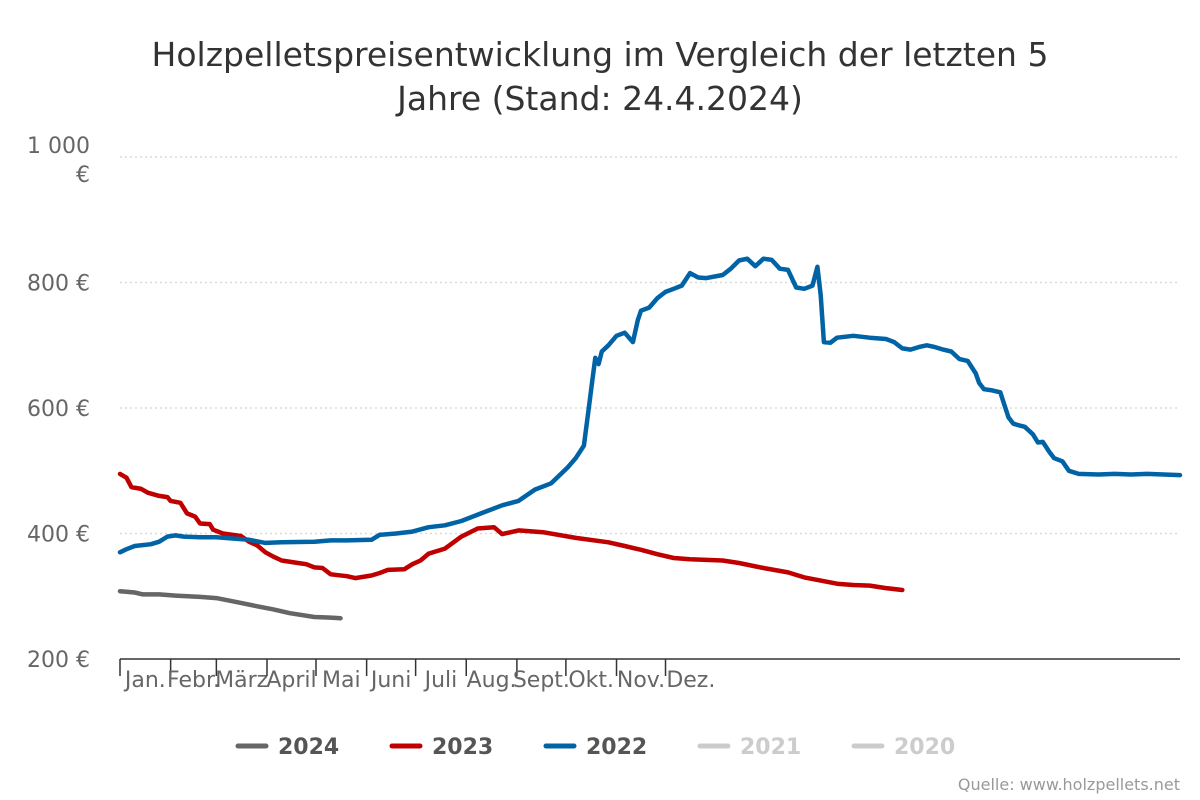 The image size is (1200, 800). What do you see at coordinates (924, 747) in the screenshot?
I see `legend-label: 2020` at bounding box center [924, 747].